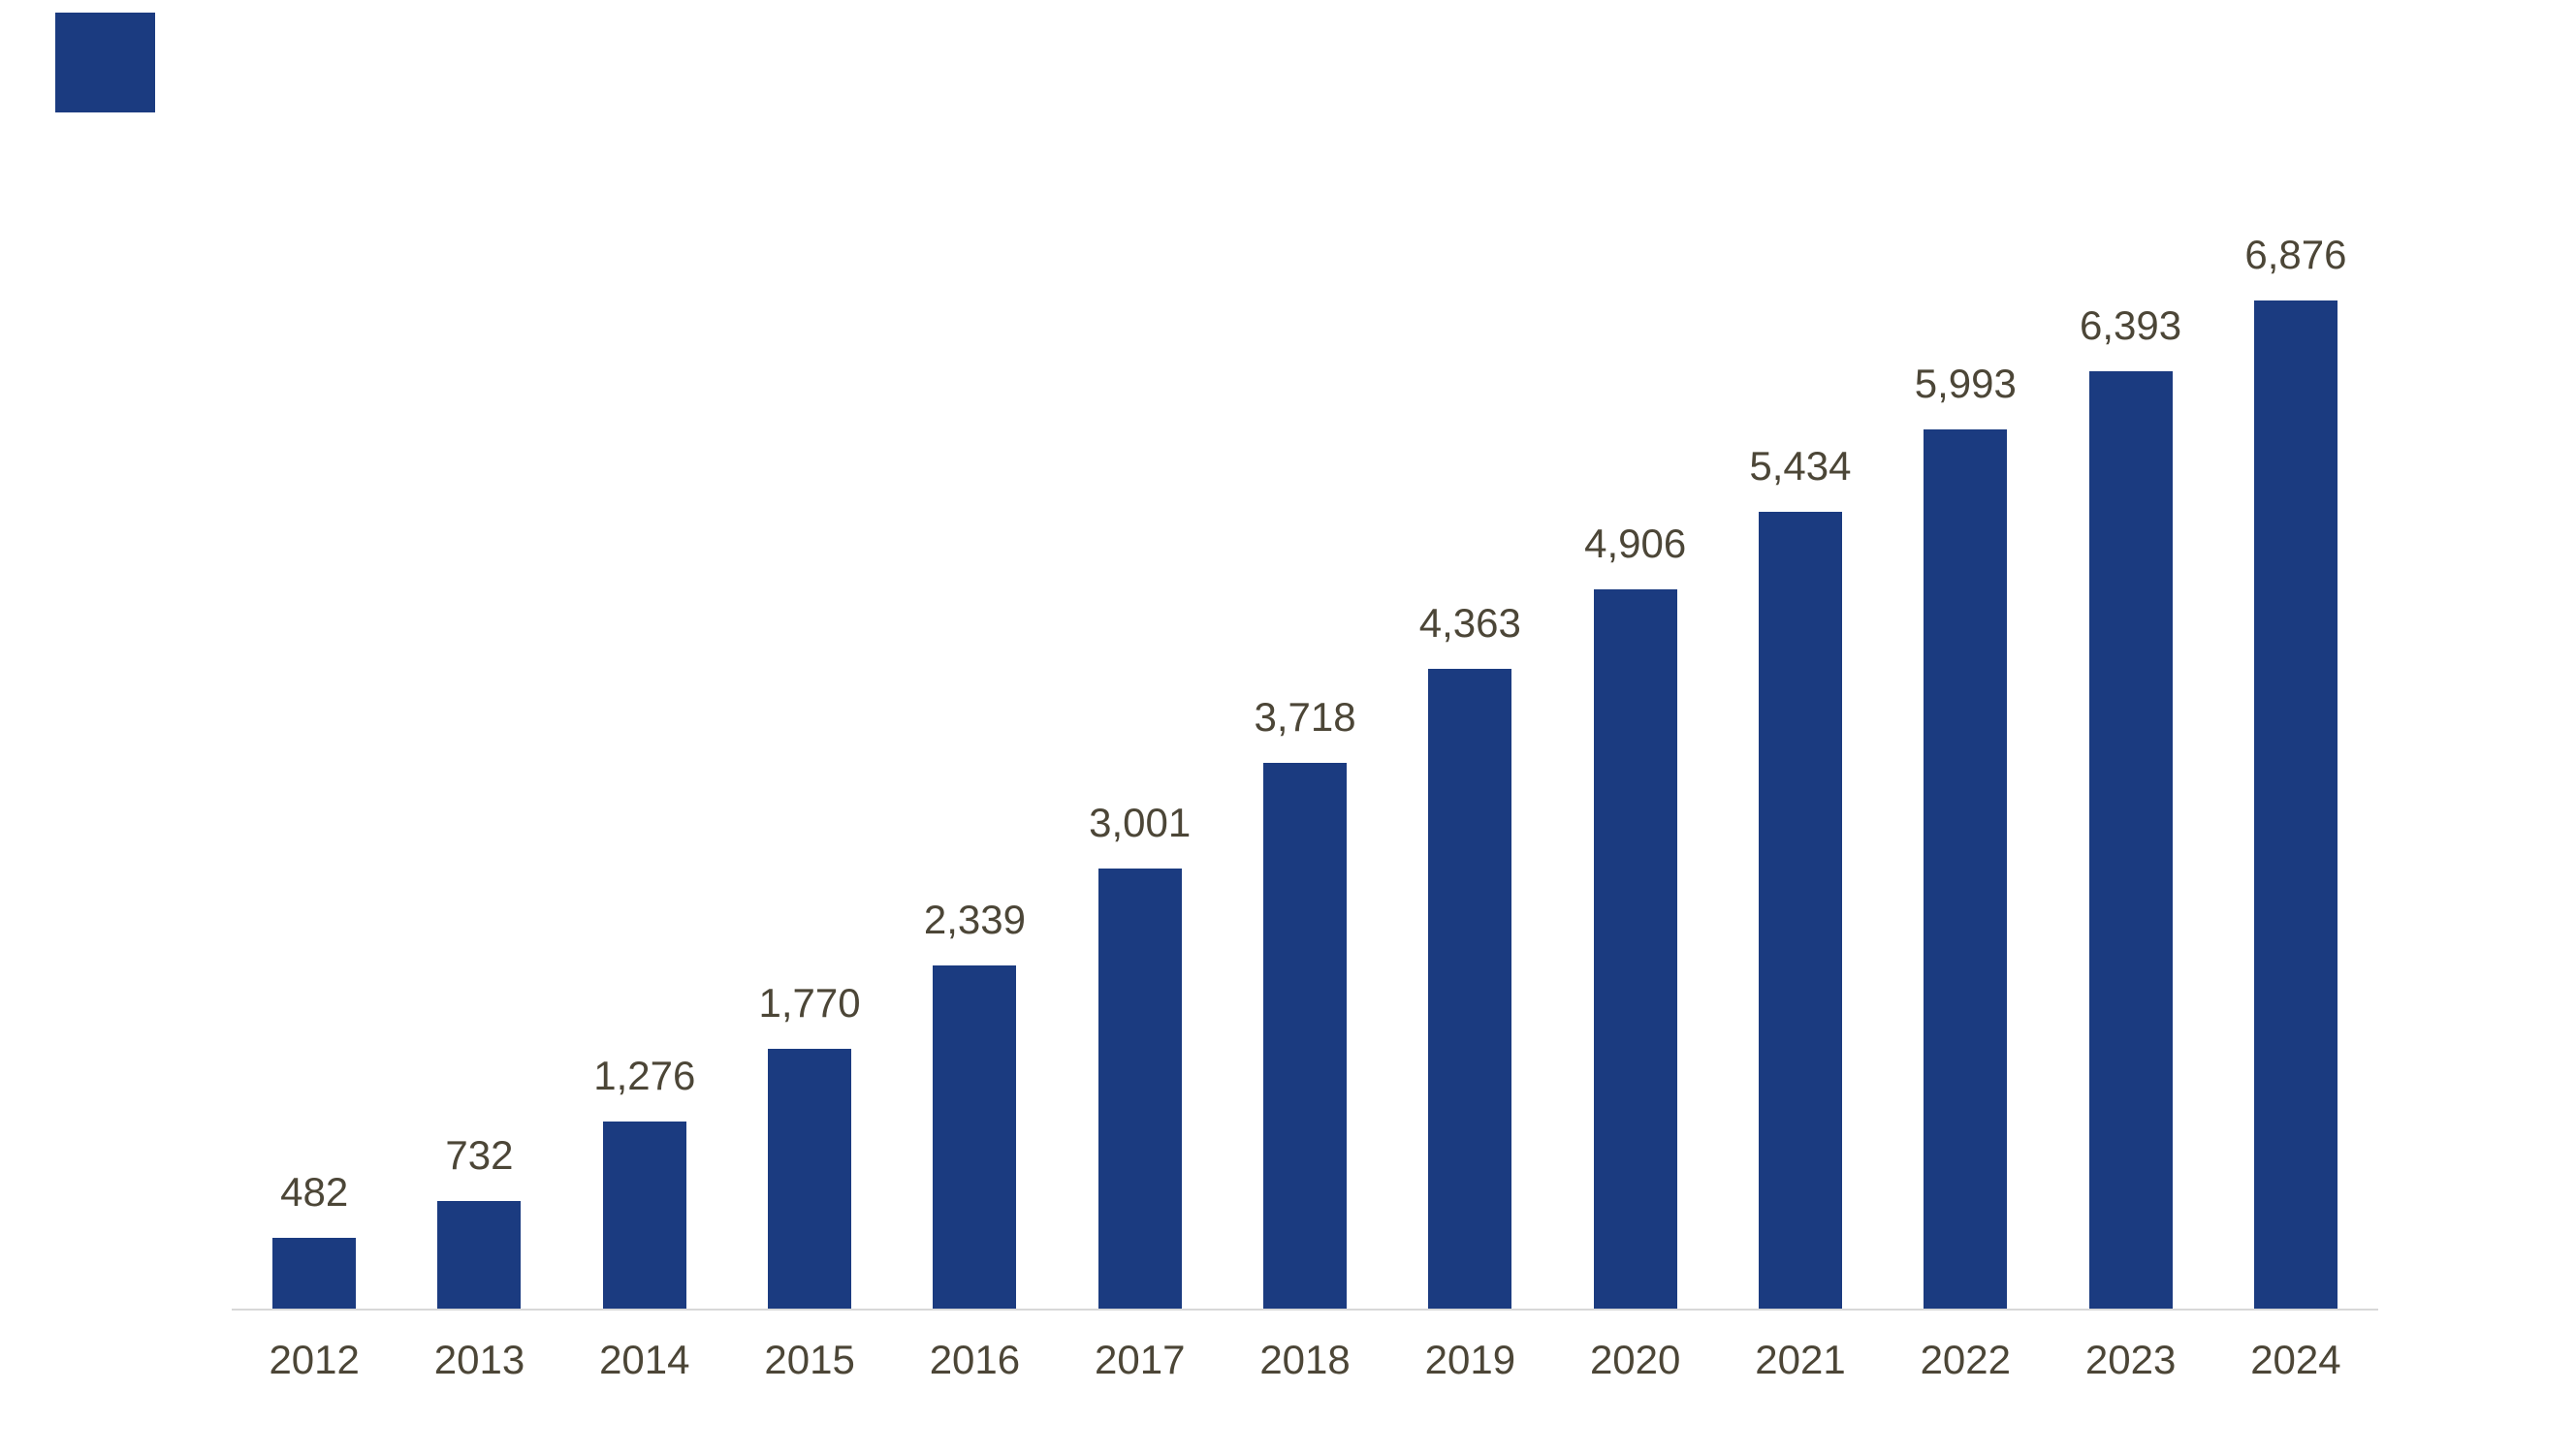  What do you see at coordinates (974, 919) in the screenshot?
I see `value-label-2016: 2,339` at bounding box center [974, 919].